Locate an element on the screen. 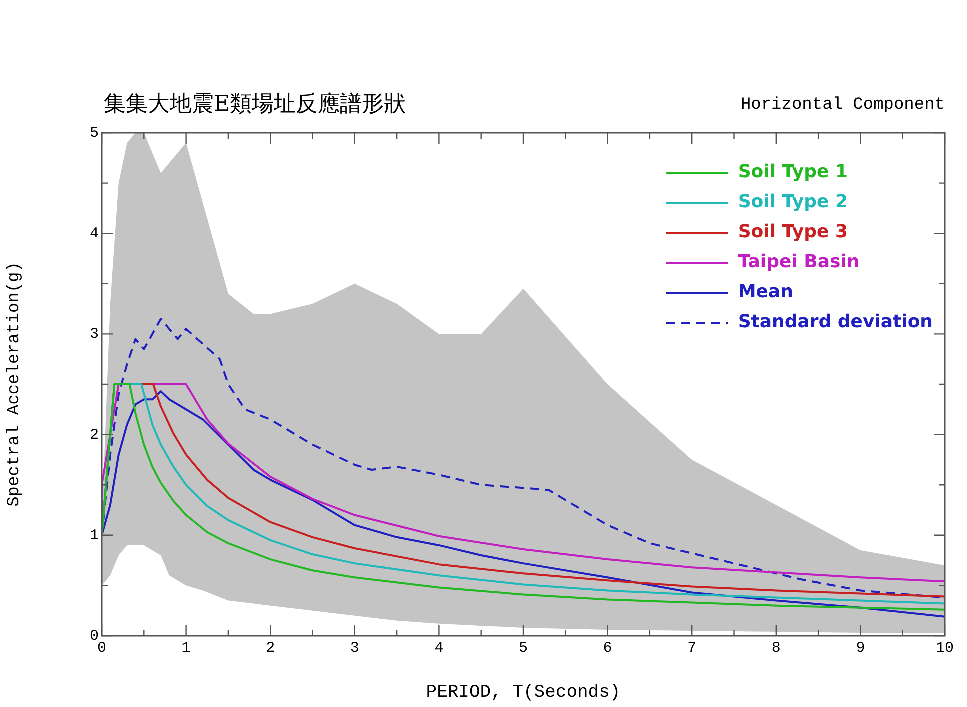 Image resolution: width=967 pixels, height=707 pixels. y-tick-label: 2 is located at coordinates (94, 435).